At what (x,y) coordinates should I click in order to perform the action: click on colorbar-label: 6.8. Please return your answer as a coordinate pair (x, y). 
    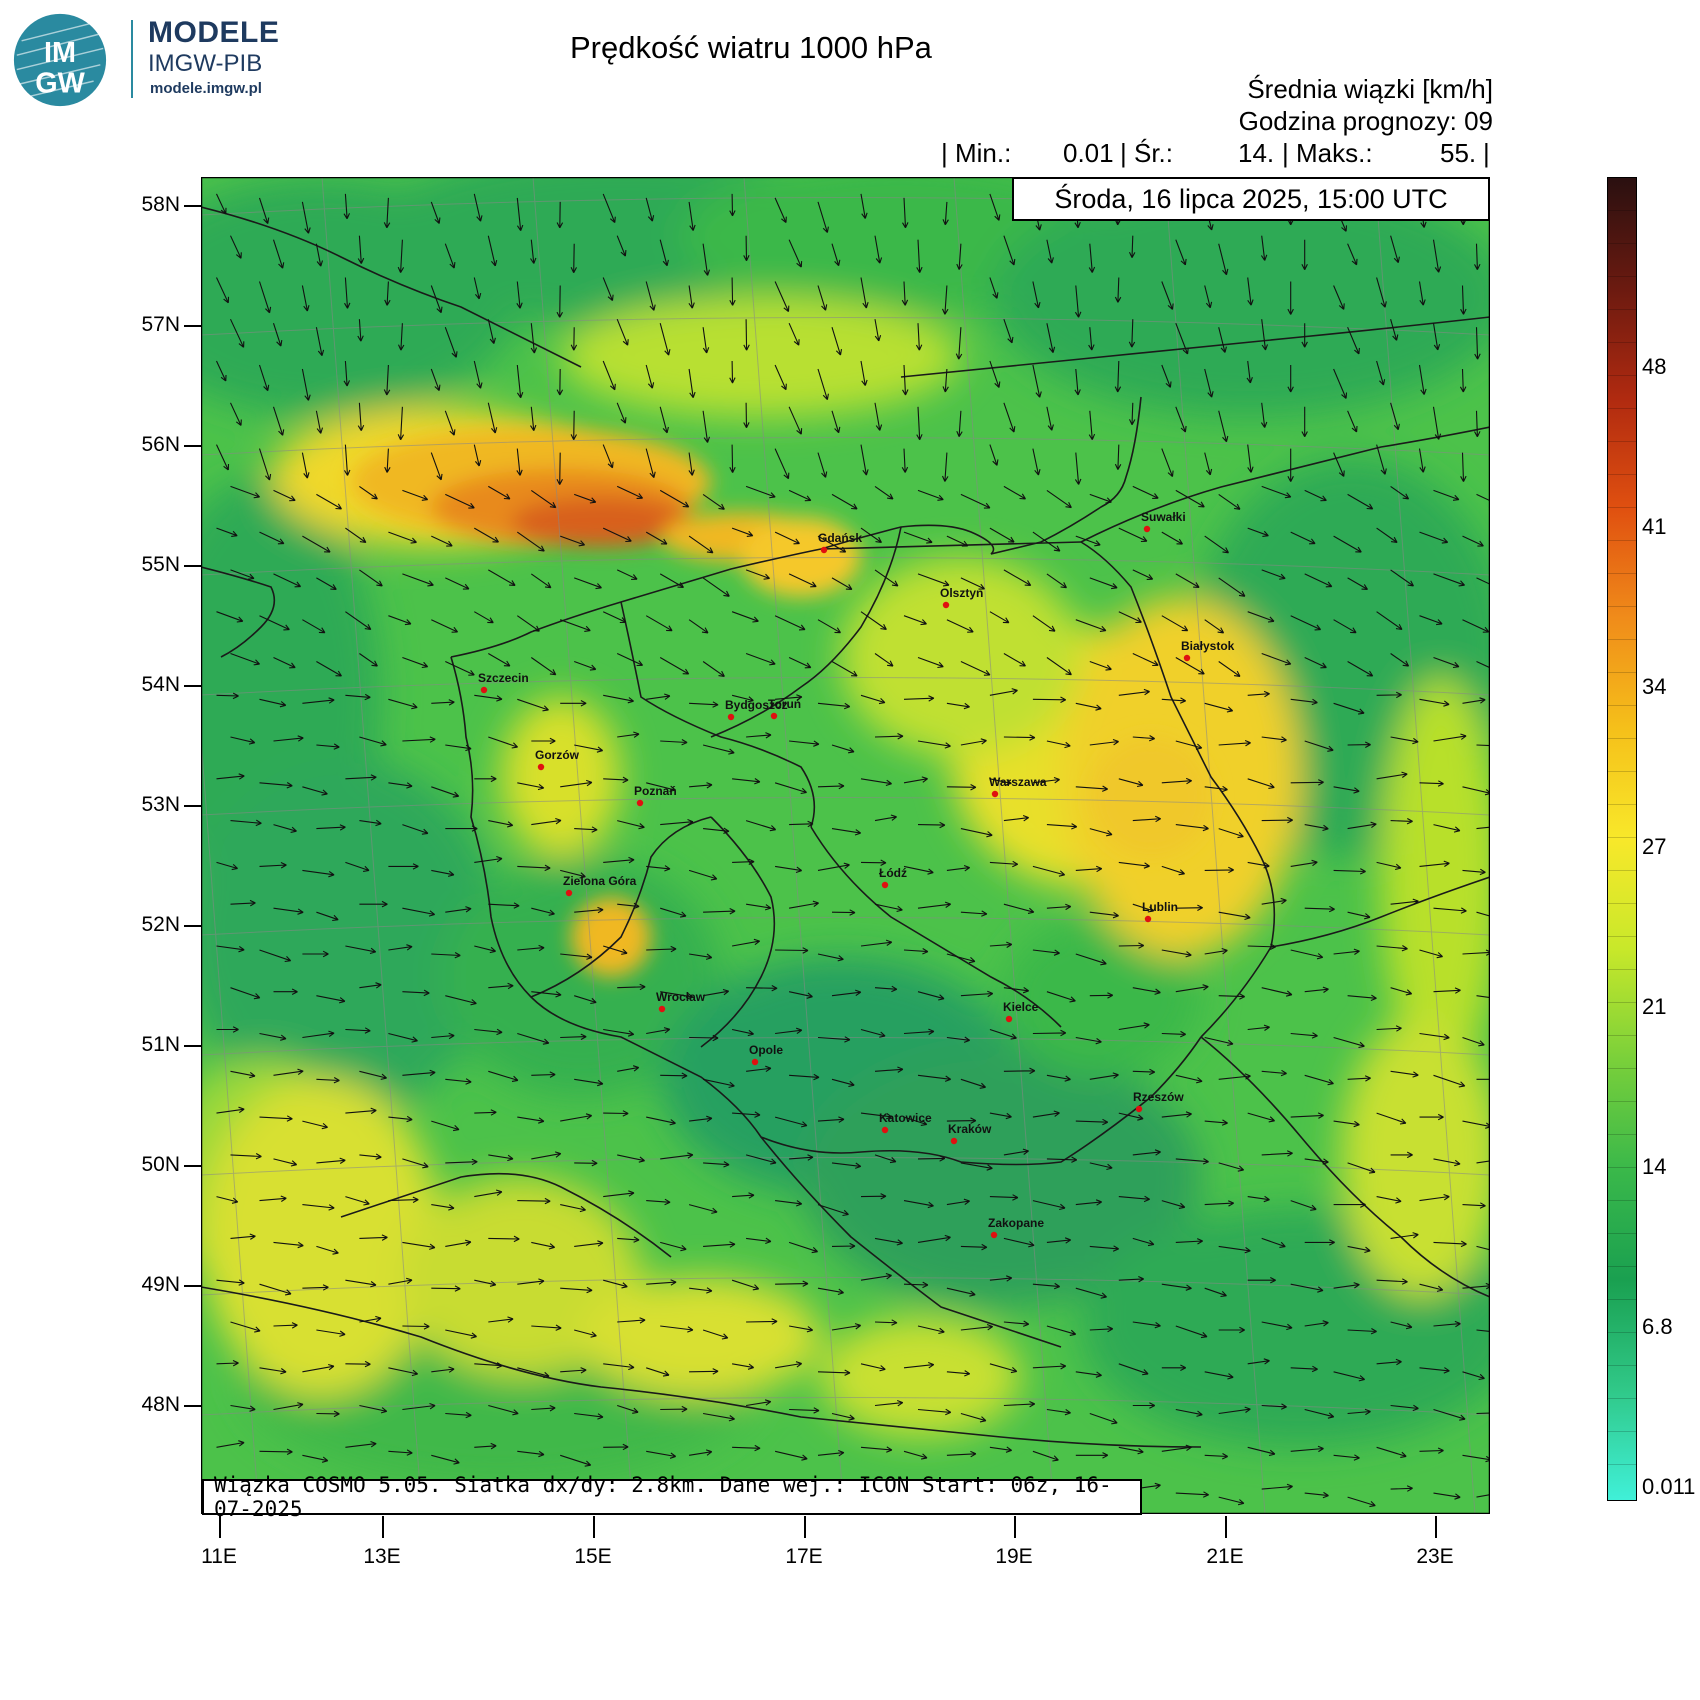
    Looking at the image, I should click on (1657, 1326).